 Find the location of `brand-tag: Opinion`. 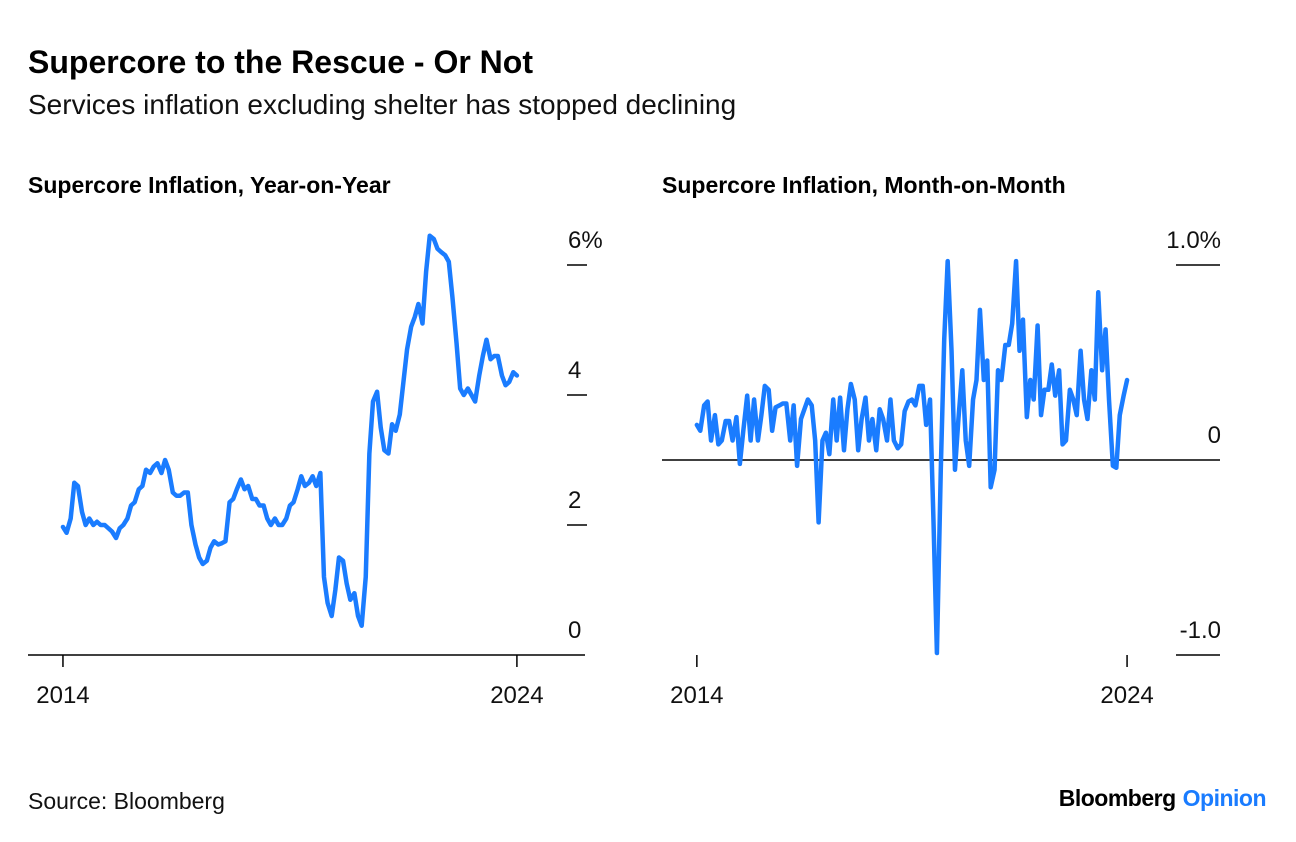

brand-tag: Opinion is located at coordinates (1224, 798).